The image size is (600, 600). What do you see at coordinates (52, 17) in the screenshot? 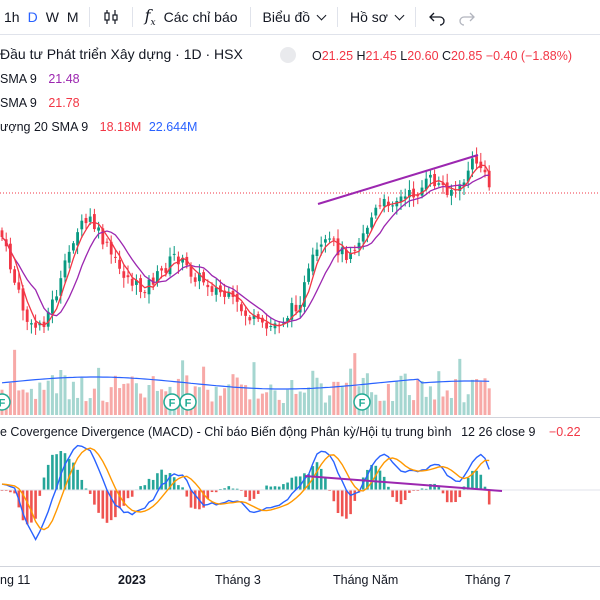
I see `timeframe-w: W` at bounding box center [52, 17].